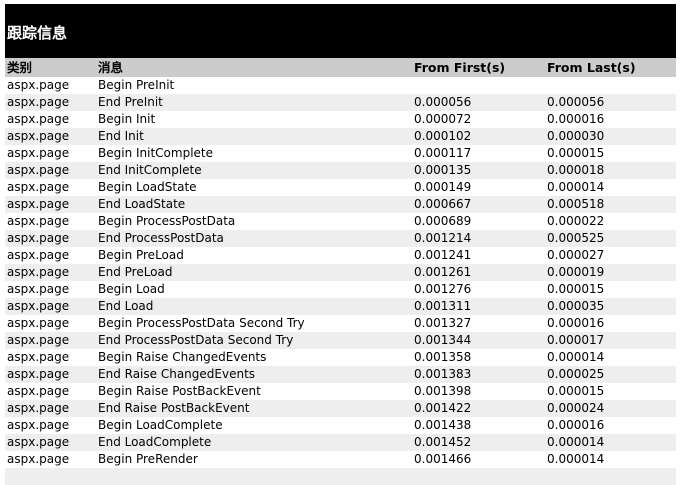 This screenshot has height=485, width=680. What do you see at coordinates (478, 170) in the screenshot?
I see `cell-from-first: 0.000135` at bounding box center [478, 170].